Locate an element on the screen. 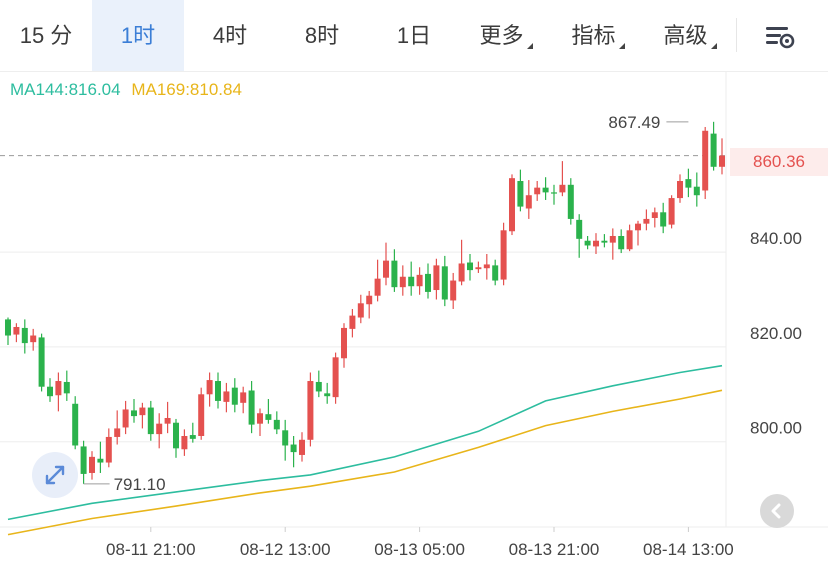 This screenshot has width=828, height=562. y-tick-label: 800.00 is located at coordinates (776, 428).